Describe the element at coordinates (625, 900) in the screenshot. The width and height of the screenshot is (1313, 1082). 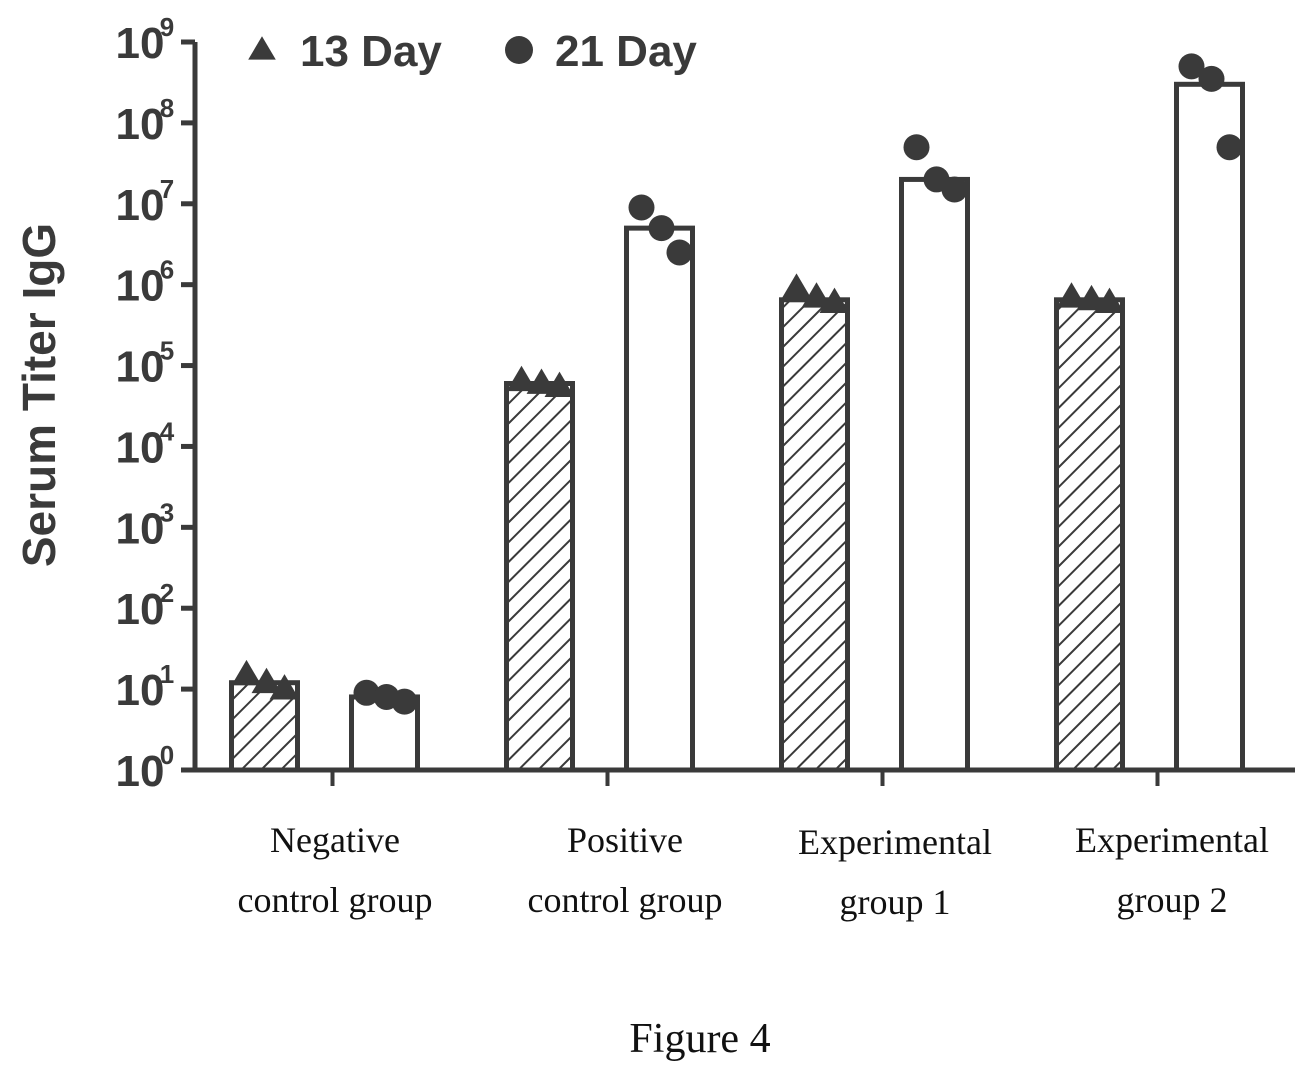
I see `category-label-positive-line2: control group` at that location.